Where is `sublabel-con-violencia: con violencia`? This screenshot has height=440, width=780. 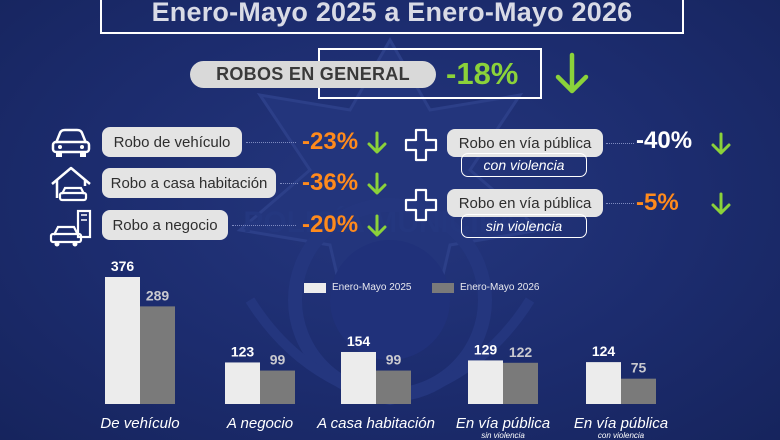 sublabel-con-violencia: con violencia is located at coordinates (524, 165).